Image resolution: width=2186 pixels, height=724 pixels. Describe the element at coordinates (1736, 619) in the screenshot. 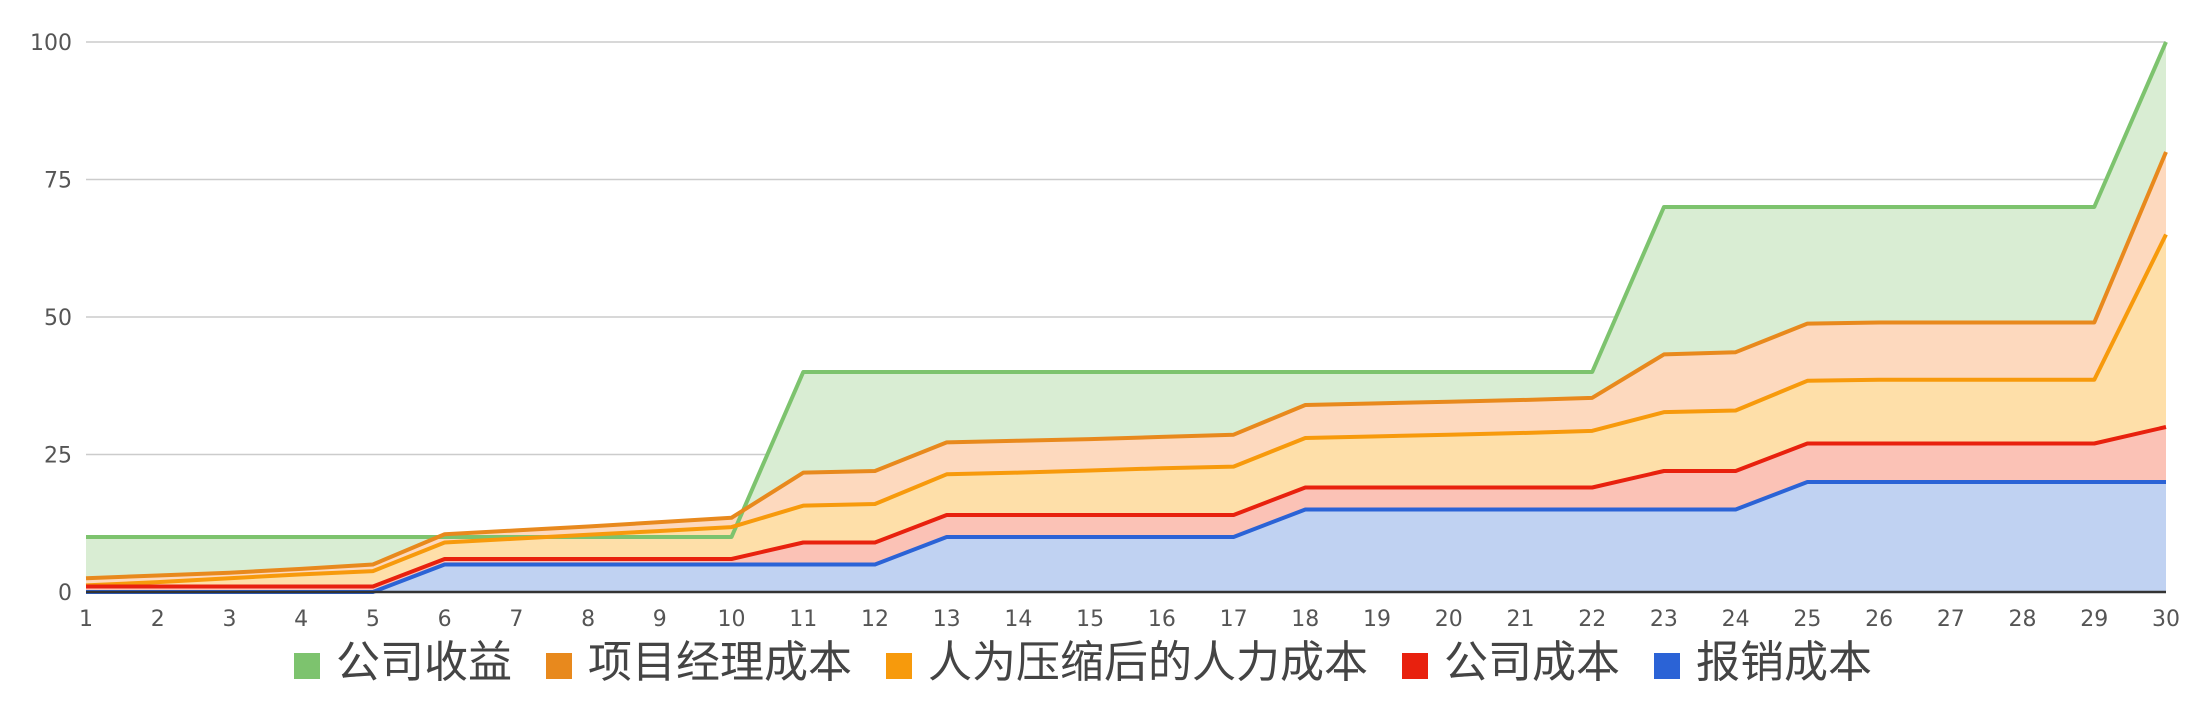

I see `x-tick-label: 24` at that location.